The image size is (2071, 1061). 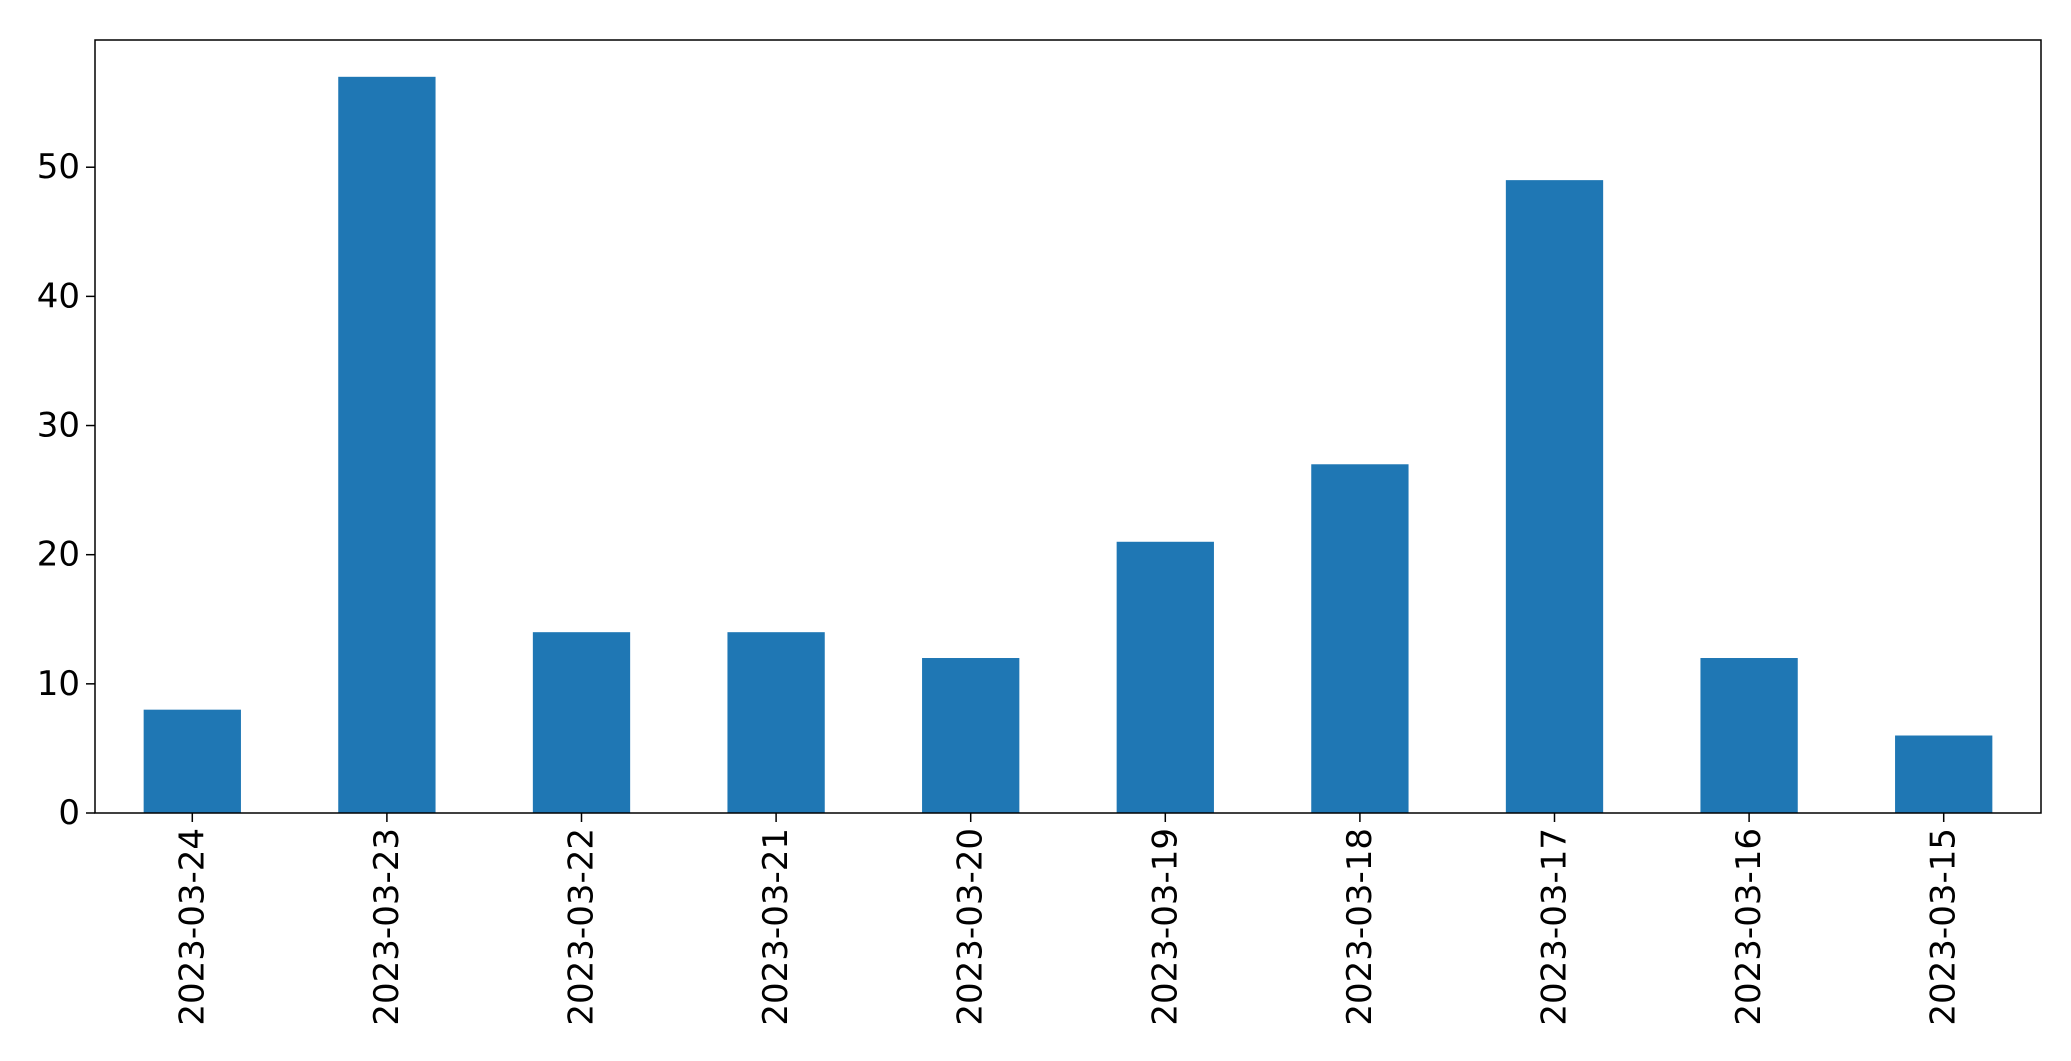 I want to click on y-tick-label: 20, so click(x=58, y=555).